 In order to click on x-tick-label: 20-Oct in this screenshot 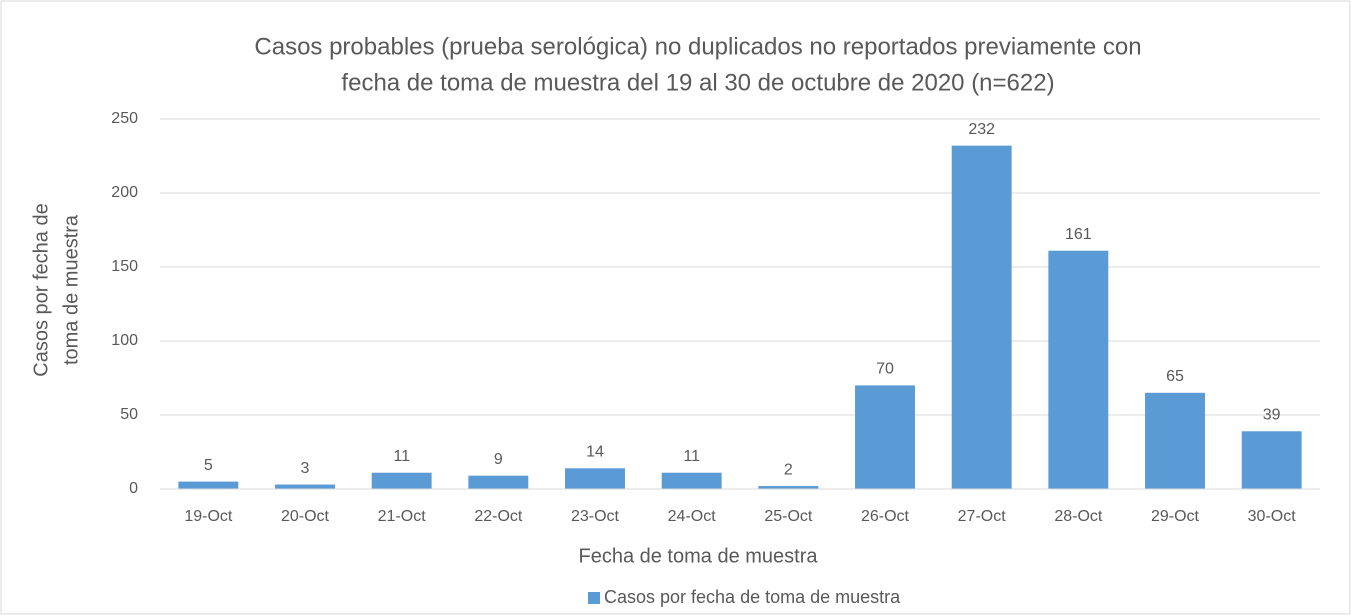, I will do `click(305, 516)`.